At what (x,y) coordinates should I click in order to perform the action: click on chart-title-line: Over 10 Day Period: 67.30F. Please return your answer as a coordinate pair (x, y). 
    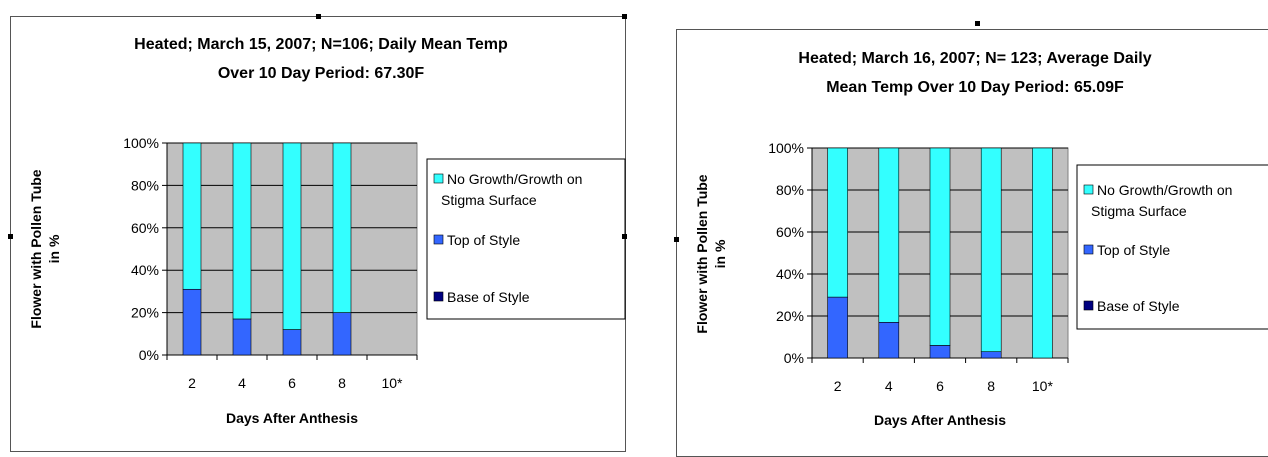
    Looking at the image, I should click on (321, 73).